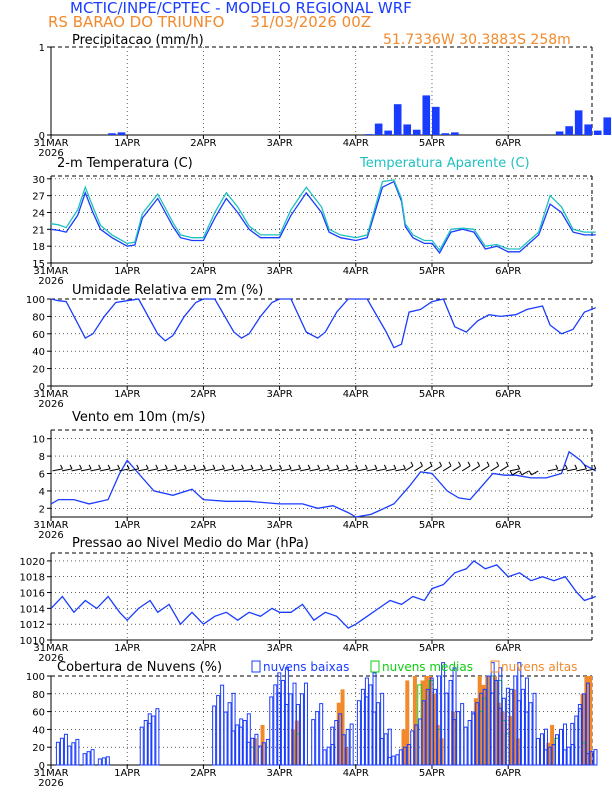 The image size is (612, 792). What do you see at coordinates (356, 143) in the screenshot?
I see `precip-xtick-label: 4APR` at bounding box center [356, 143].